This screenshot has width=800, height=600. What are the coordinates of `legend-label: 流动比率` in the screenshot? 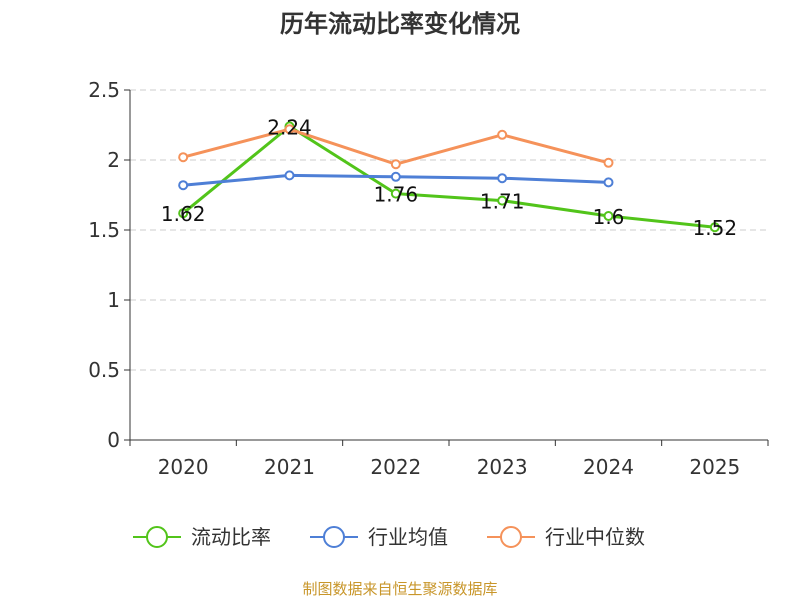 It's located at (231, 537).